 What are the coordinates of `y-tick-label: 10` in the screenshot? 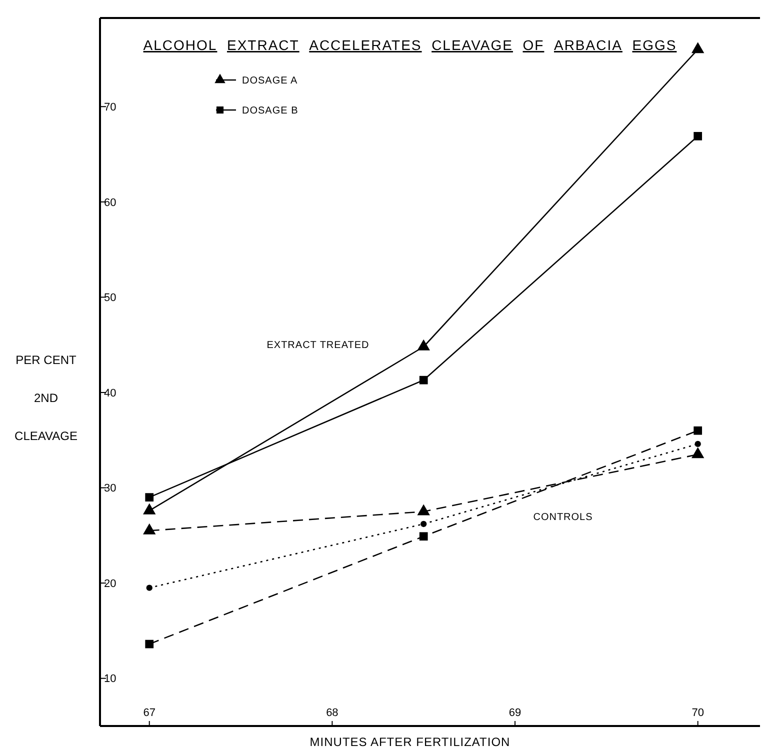 It's located at (110, 679).